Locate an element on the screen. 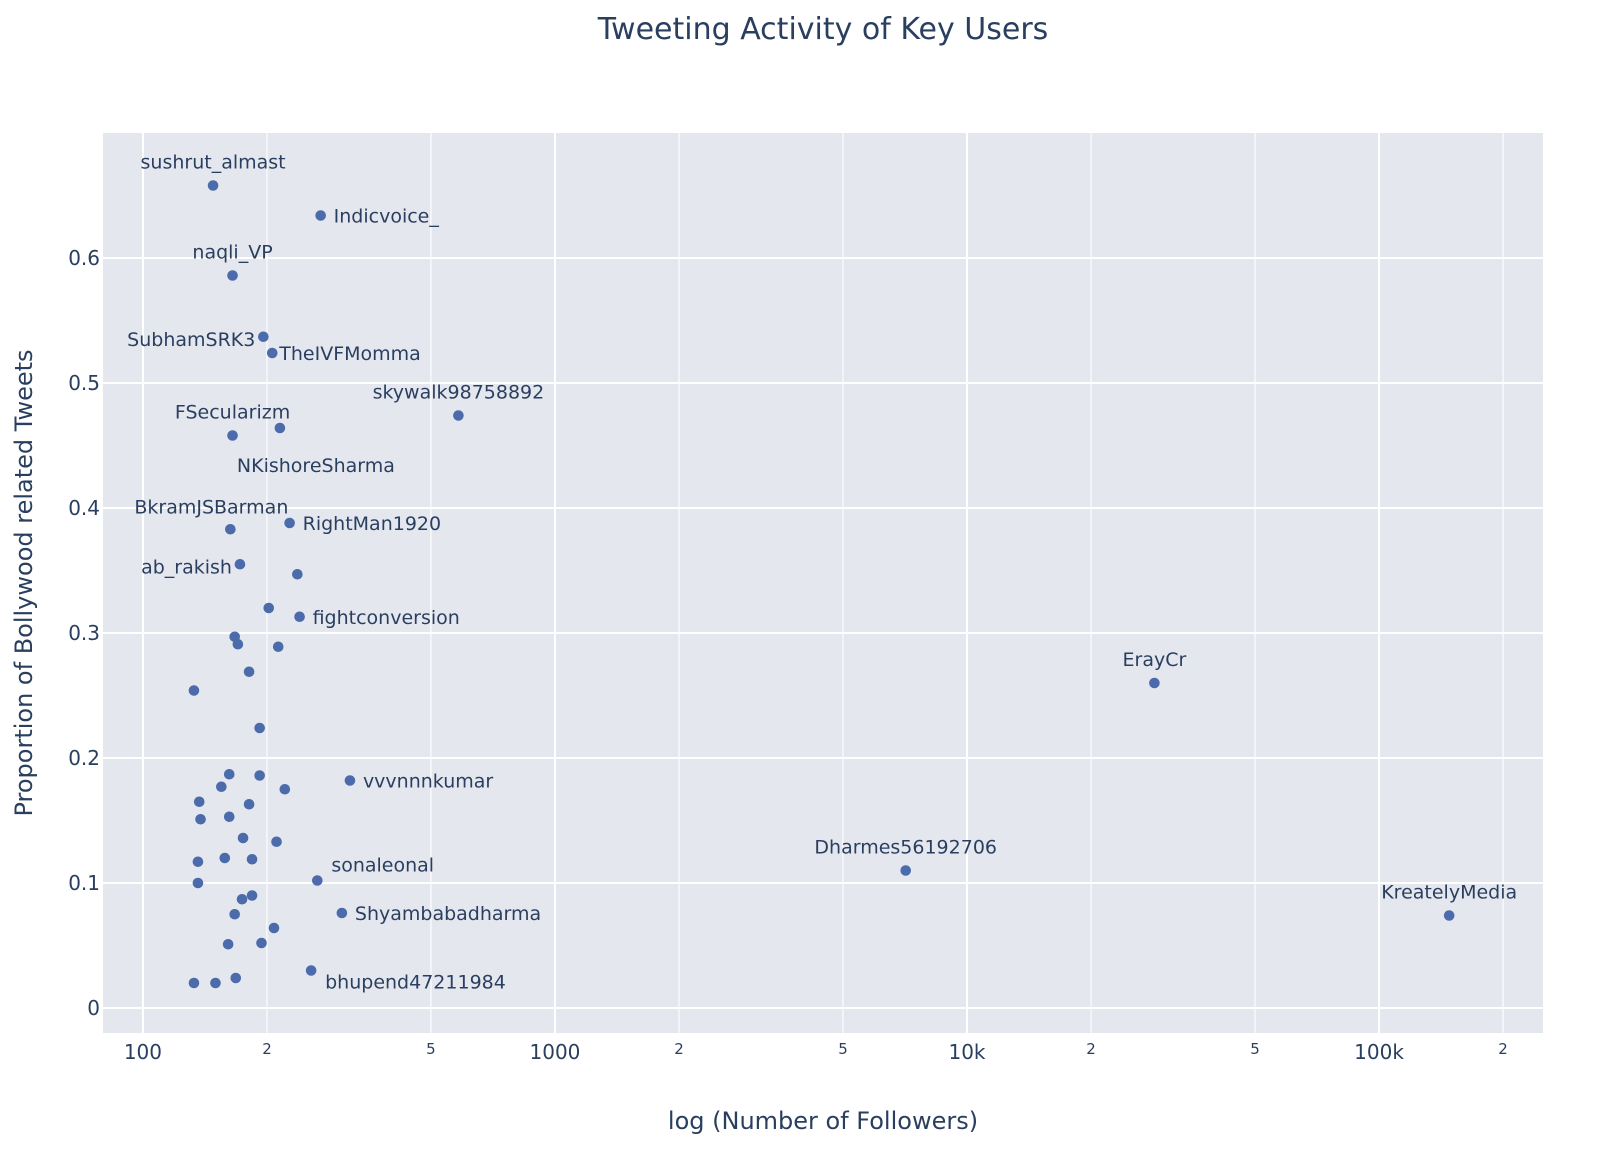 The image size is (1600, 1161). x-tick-label: 100k is located at coordinates (1379, 1052).